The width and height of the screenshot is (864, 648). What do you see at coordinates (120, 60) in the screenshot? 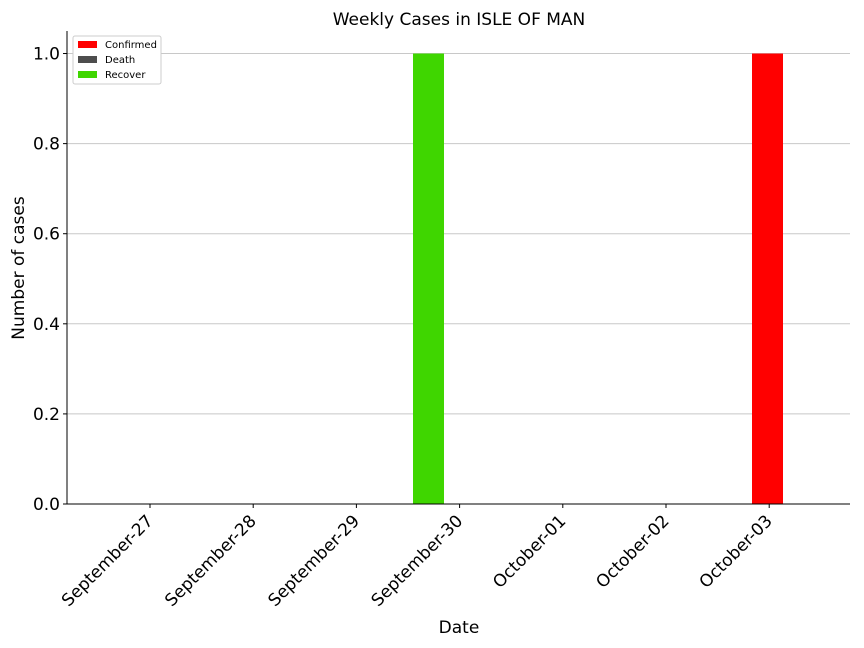
I see `legend-label: Death` at bounding box center [120, 60].